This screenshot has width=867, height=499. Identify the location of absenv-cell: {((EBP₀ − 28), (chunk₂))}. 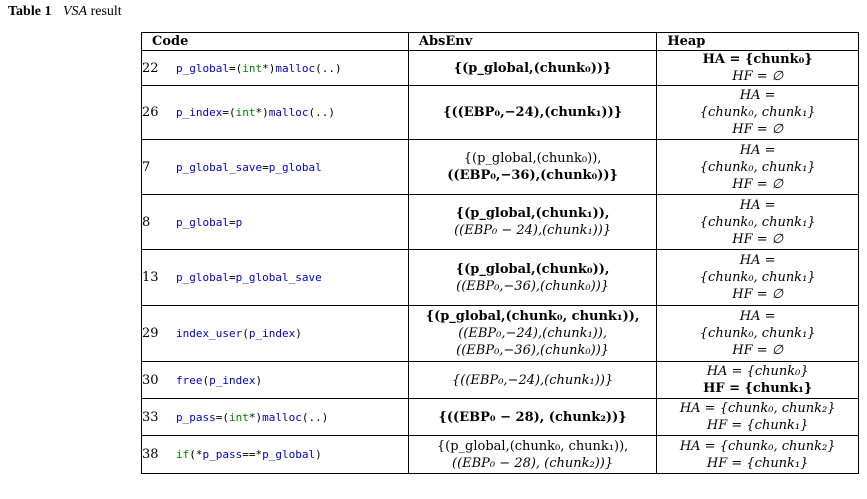
(532, 417).